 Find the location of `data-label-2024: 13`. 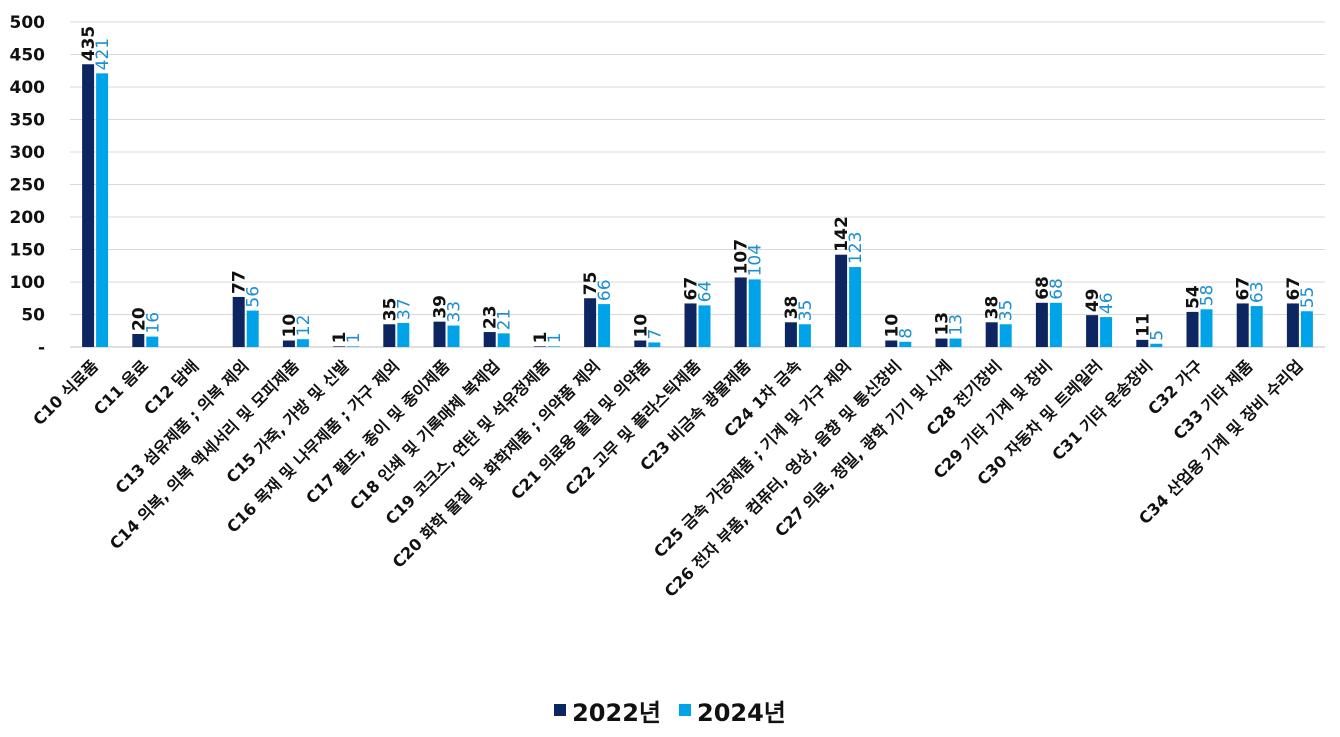

data-label-2024: 13 is located at coordinates (957, 325).